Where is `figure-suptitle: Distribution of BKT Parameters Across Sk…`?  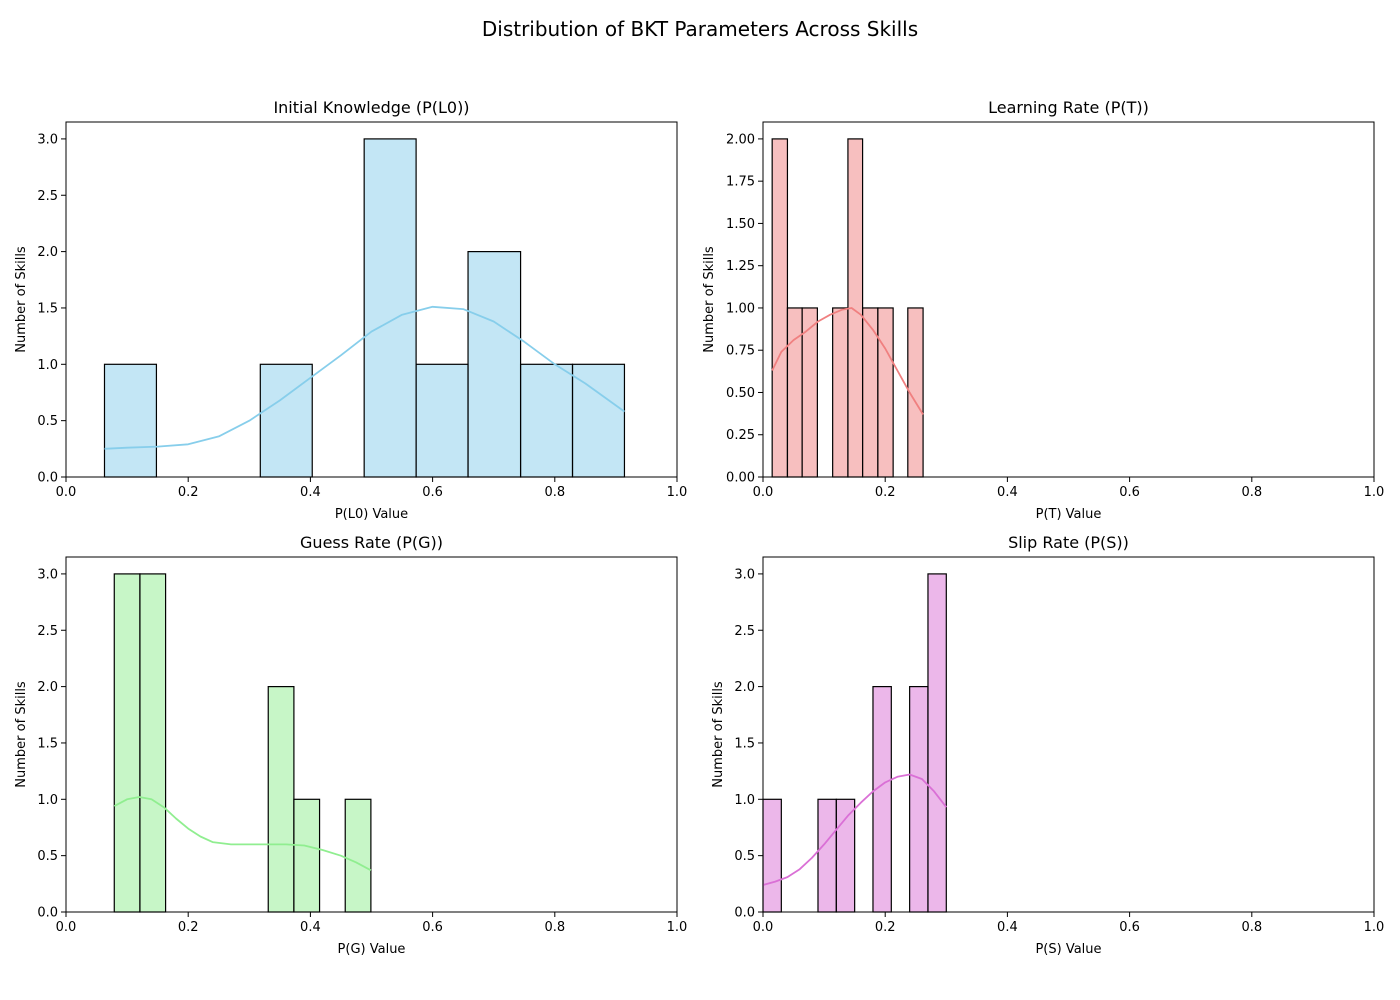
figure-suptitle: Distribution of BKT Parameters Across Sk… is located at coordinates (700, 29).